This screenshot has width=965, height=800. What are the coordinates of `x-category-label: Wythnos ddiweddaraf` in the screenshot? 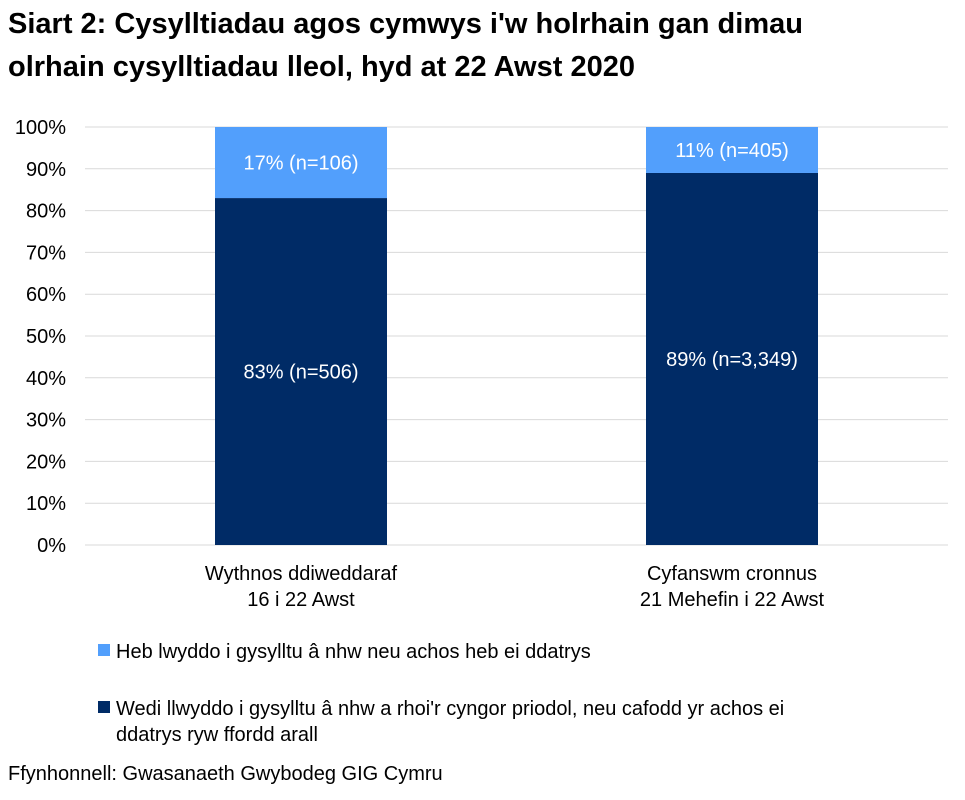 It's located at (301, 574).